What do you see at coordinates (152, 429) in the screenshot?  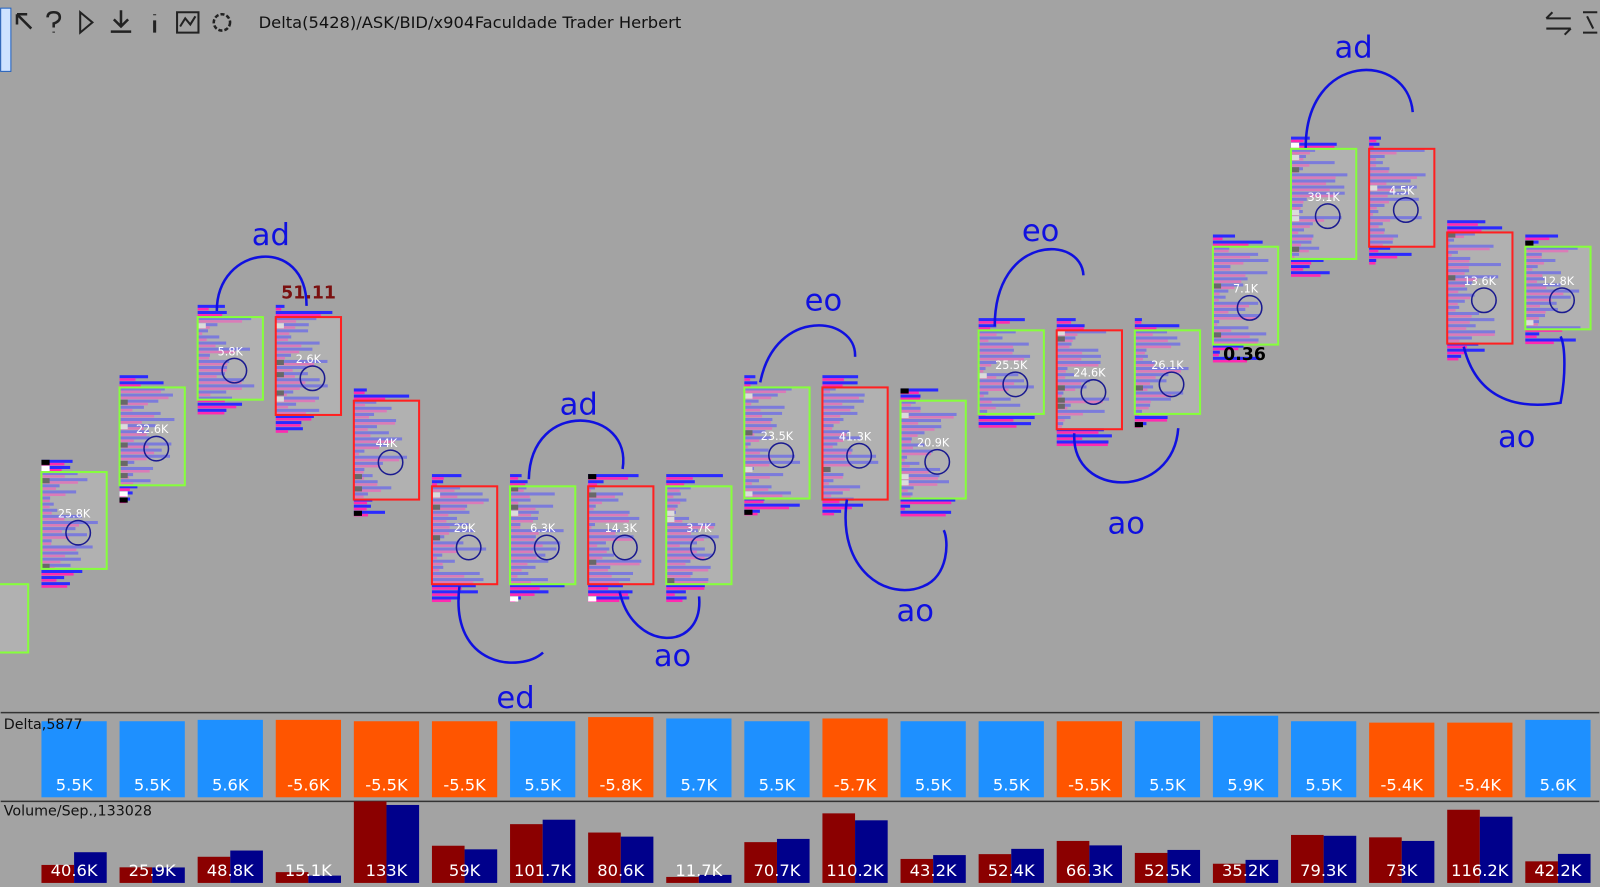 I see `candle-label: 22.6K` at bounding box center [152, 429].